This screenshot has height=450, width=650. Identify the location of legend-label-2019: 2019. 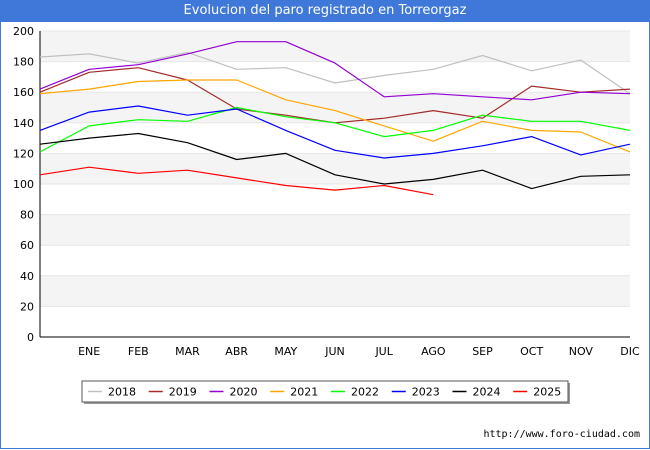
(183, 392).